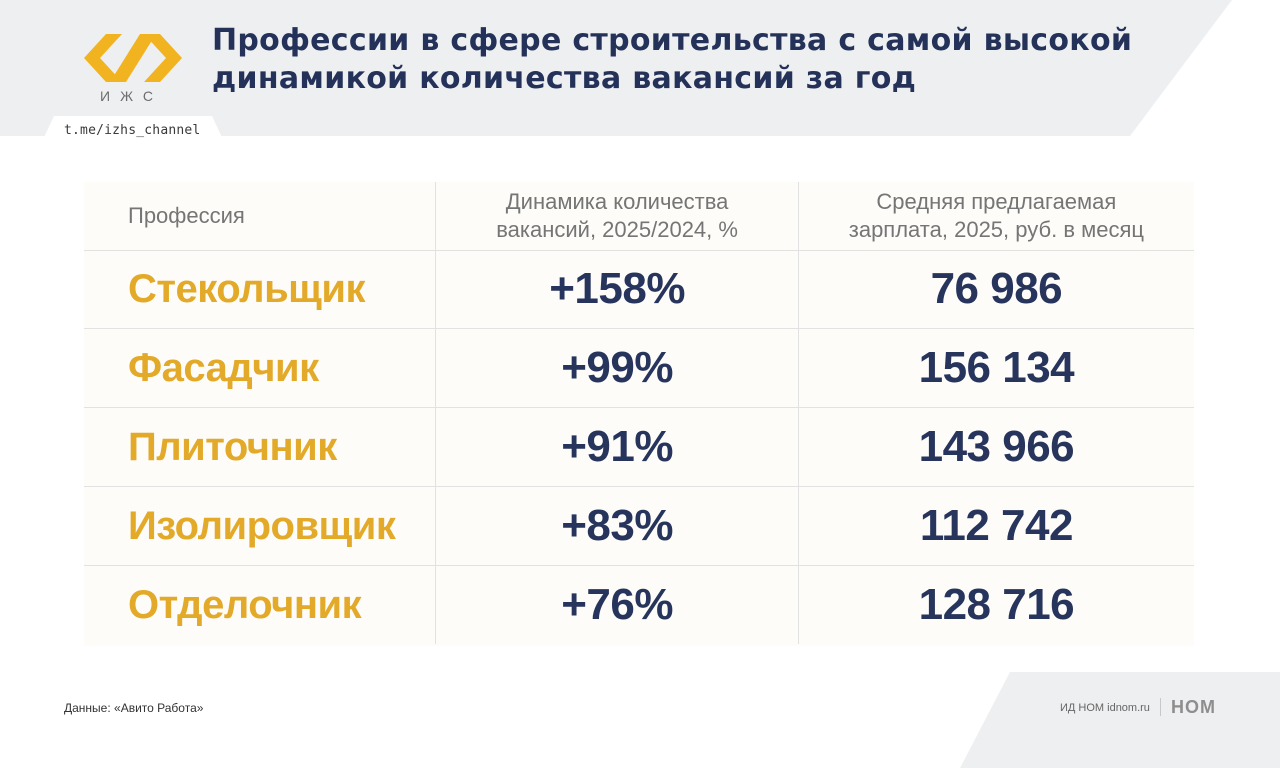  I want to click on izhs-logo: ИЖС, so click(133, 68).